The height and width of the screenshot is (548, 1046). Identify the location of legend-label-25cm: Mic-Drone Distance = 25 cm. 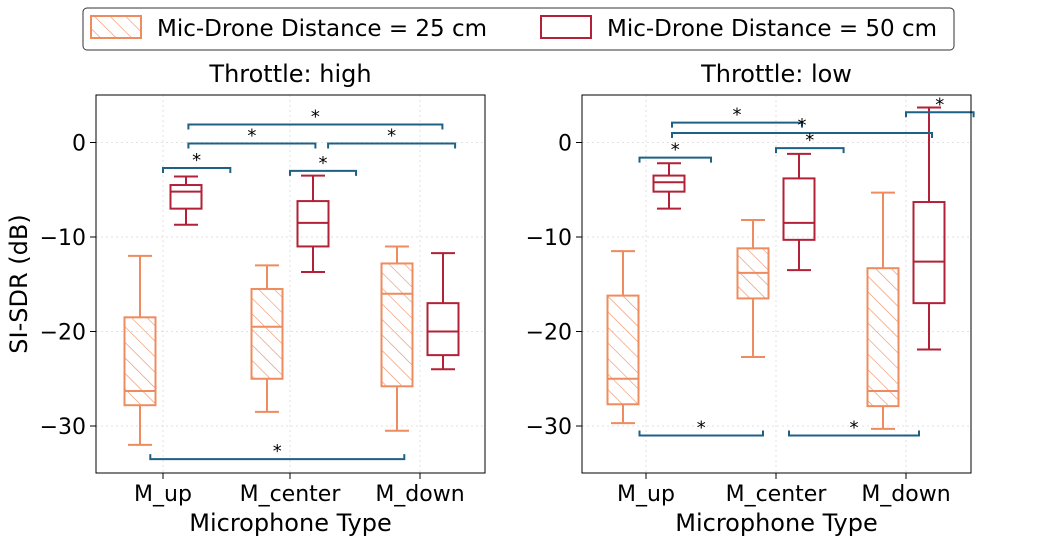
(322, 29).